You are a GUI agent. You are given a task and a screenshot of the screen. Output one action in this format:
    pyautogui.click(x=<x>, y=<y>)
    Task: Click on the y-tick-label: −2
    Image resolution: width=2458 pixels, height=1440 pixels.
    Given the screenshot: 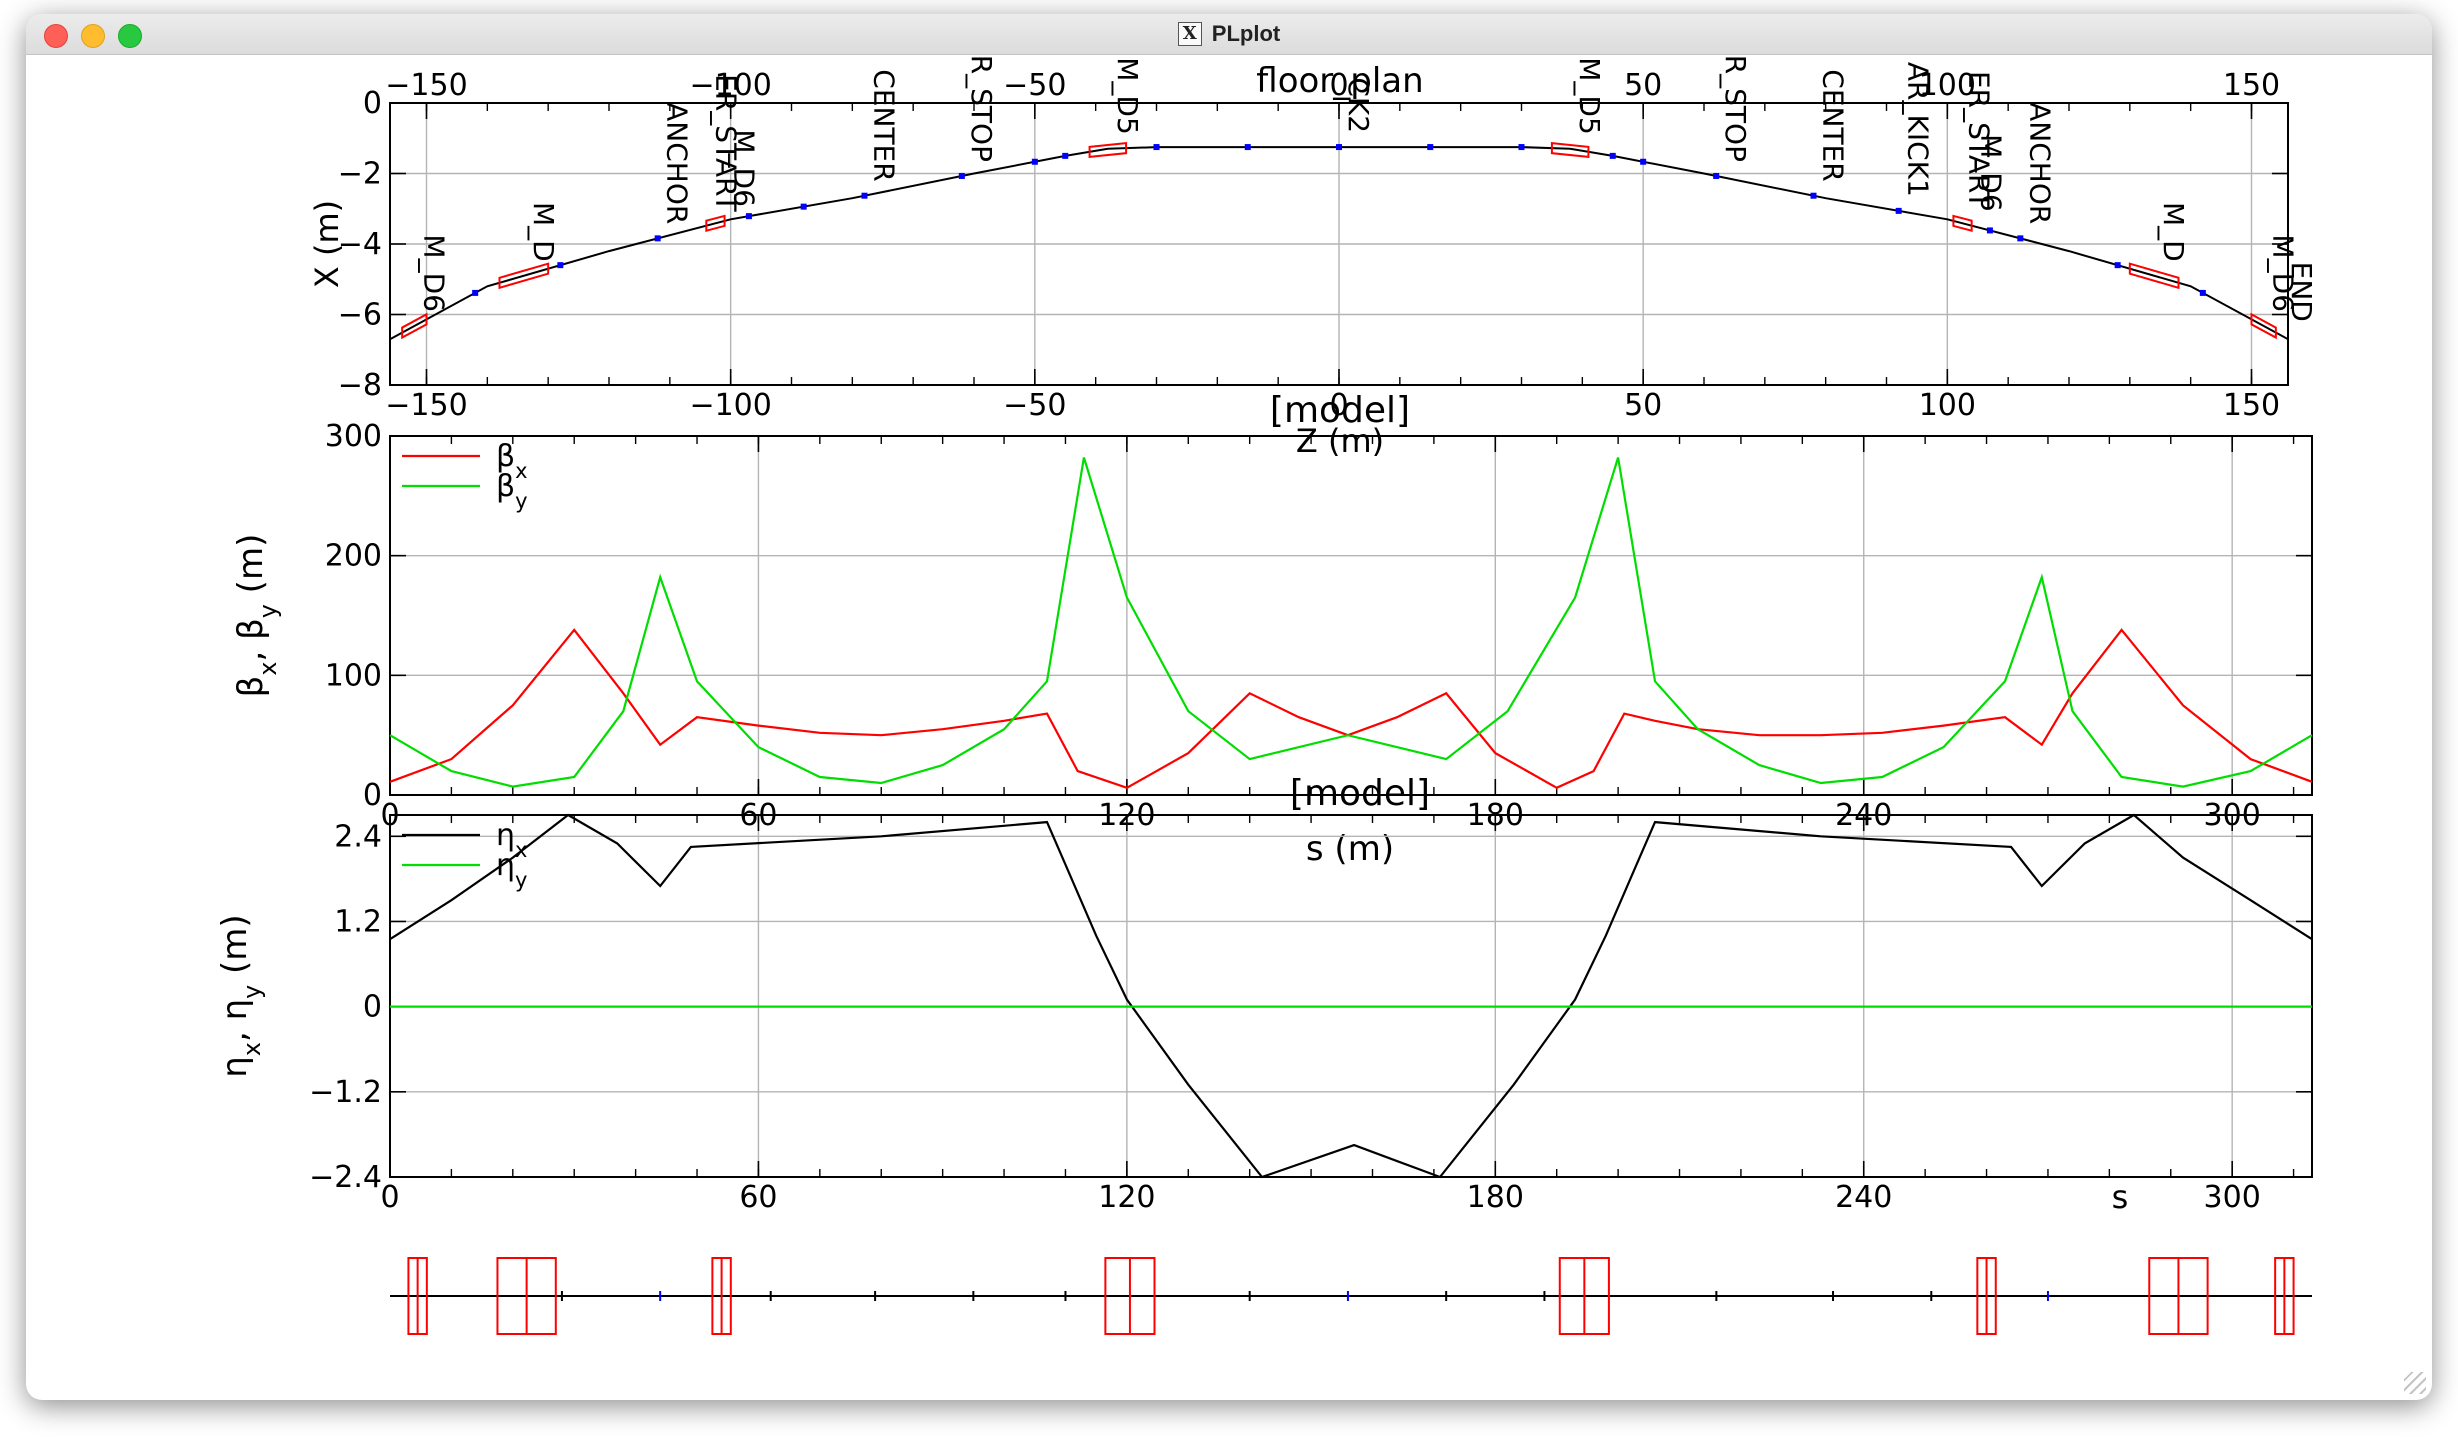 What is the action you would take?
    pyautogui.click(x=360, y=174)
    